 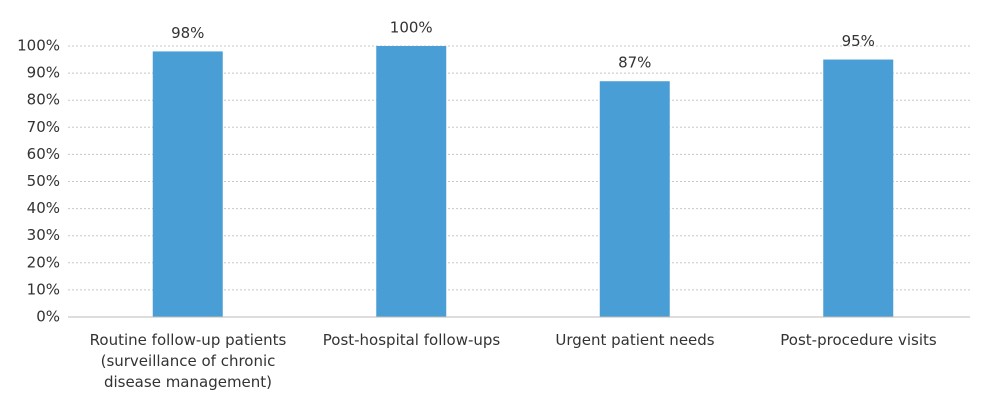 I want to click on y-tick-label: 40%, so click(x=43, y=208).